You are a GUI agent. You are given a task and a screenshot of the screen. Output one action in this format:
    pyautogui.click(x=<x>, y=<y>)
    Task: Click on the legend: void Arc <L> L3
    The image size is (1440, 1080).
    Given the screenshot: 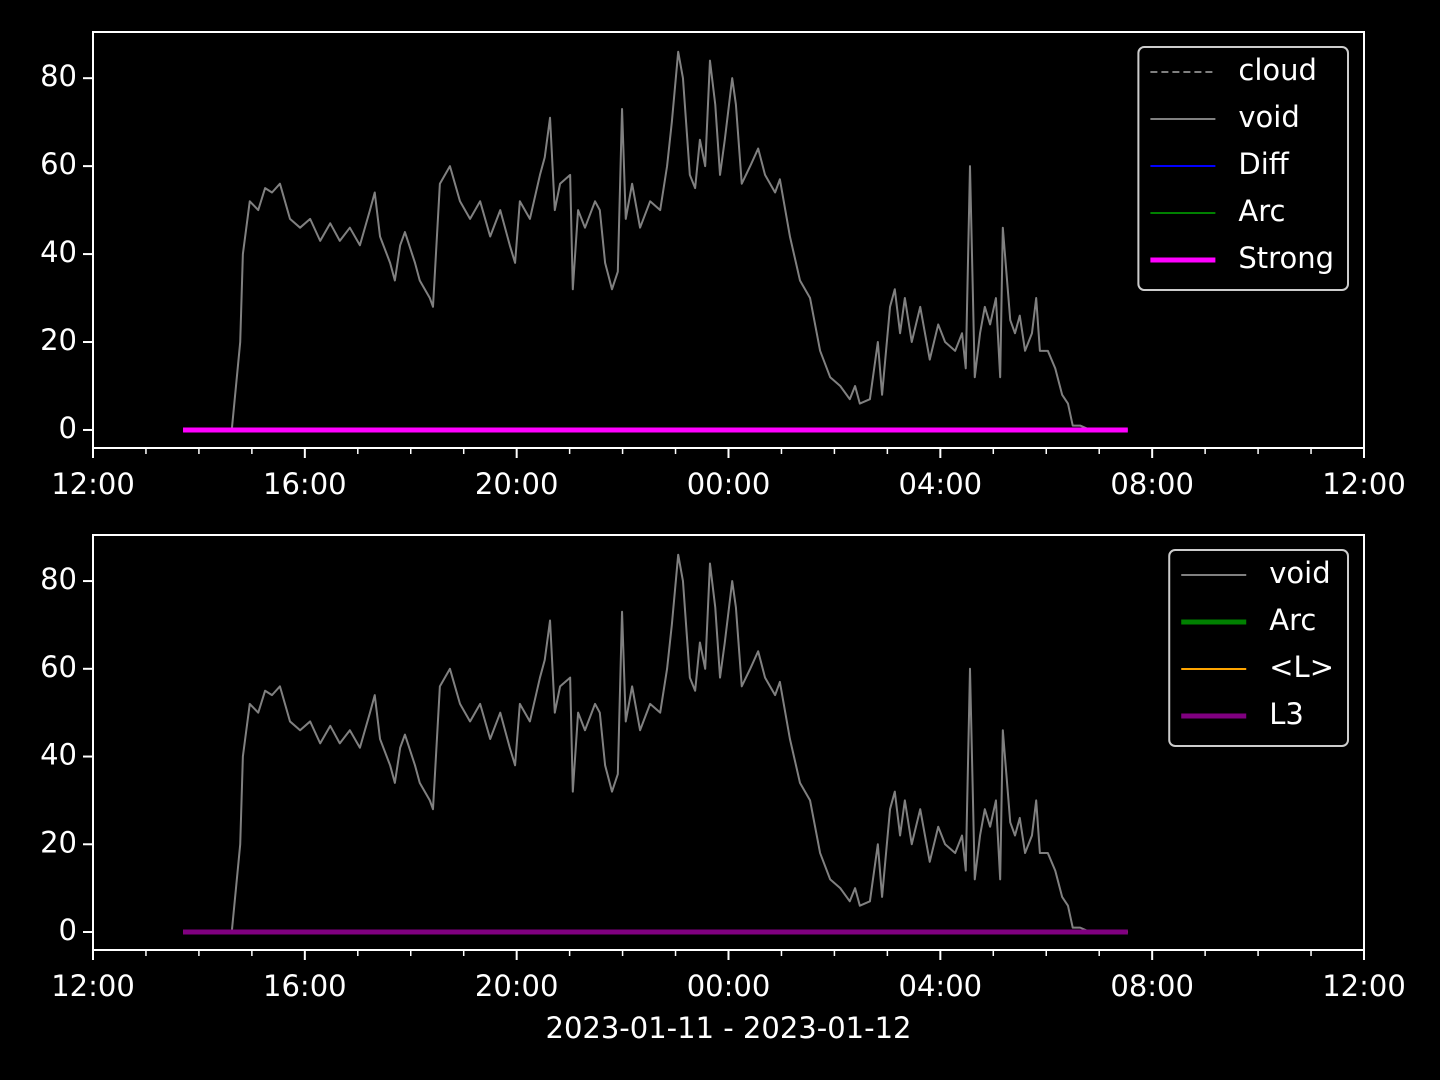 What is the action you would take?
    pyautogui.click(x=1258, y=648)
    